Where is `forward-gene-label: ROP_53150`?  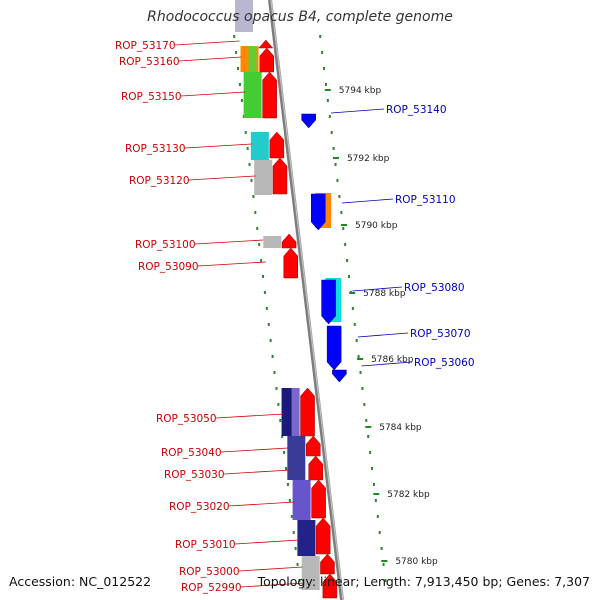 forward-gene-label: ROP_53150 is located at coordinates (151, 97).